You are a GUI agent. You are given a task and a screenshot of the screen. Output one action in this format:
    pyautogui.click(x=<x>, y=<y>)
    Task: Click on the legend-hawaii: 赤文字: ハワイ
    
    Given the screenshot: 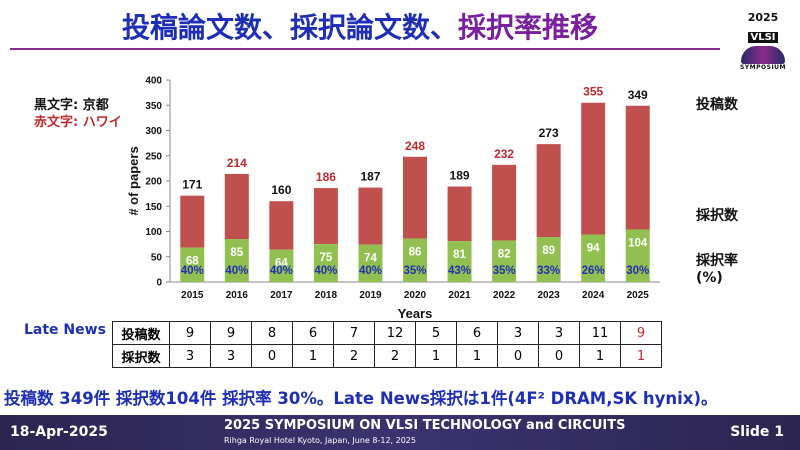 What is the action you would take?
    pyautogui.click(x=78, y=122)
    